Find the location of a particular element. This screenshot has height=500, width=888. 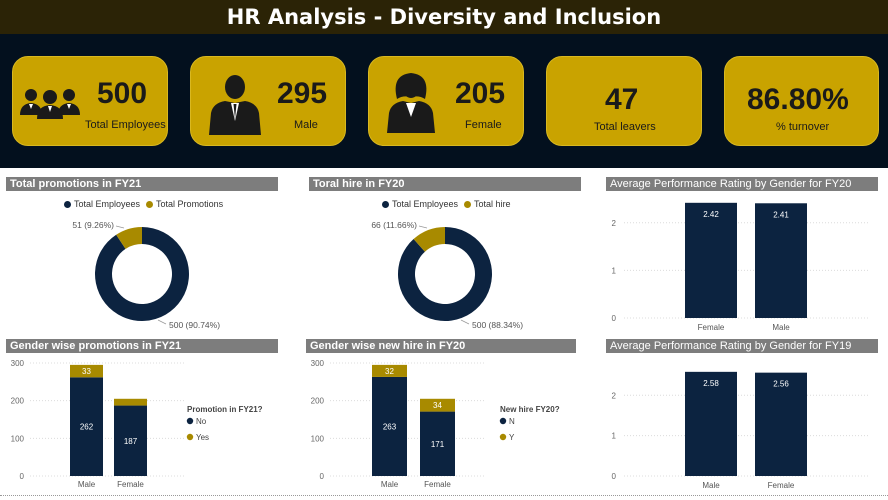

legend-title: New hire FY20? is located at coordinates (530, 409).